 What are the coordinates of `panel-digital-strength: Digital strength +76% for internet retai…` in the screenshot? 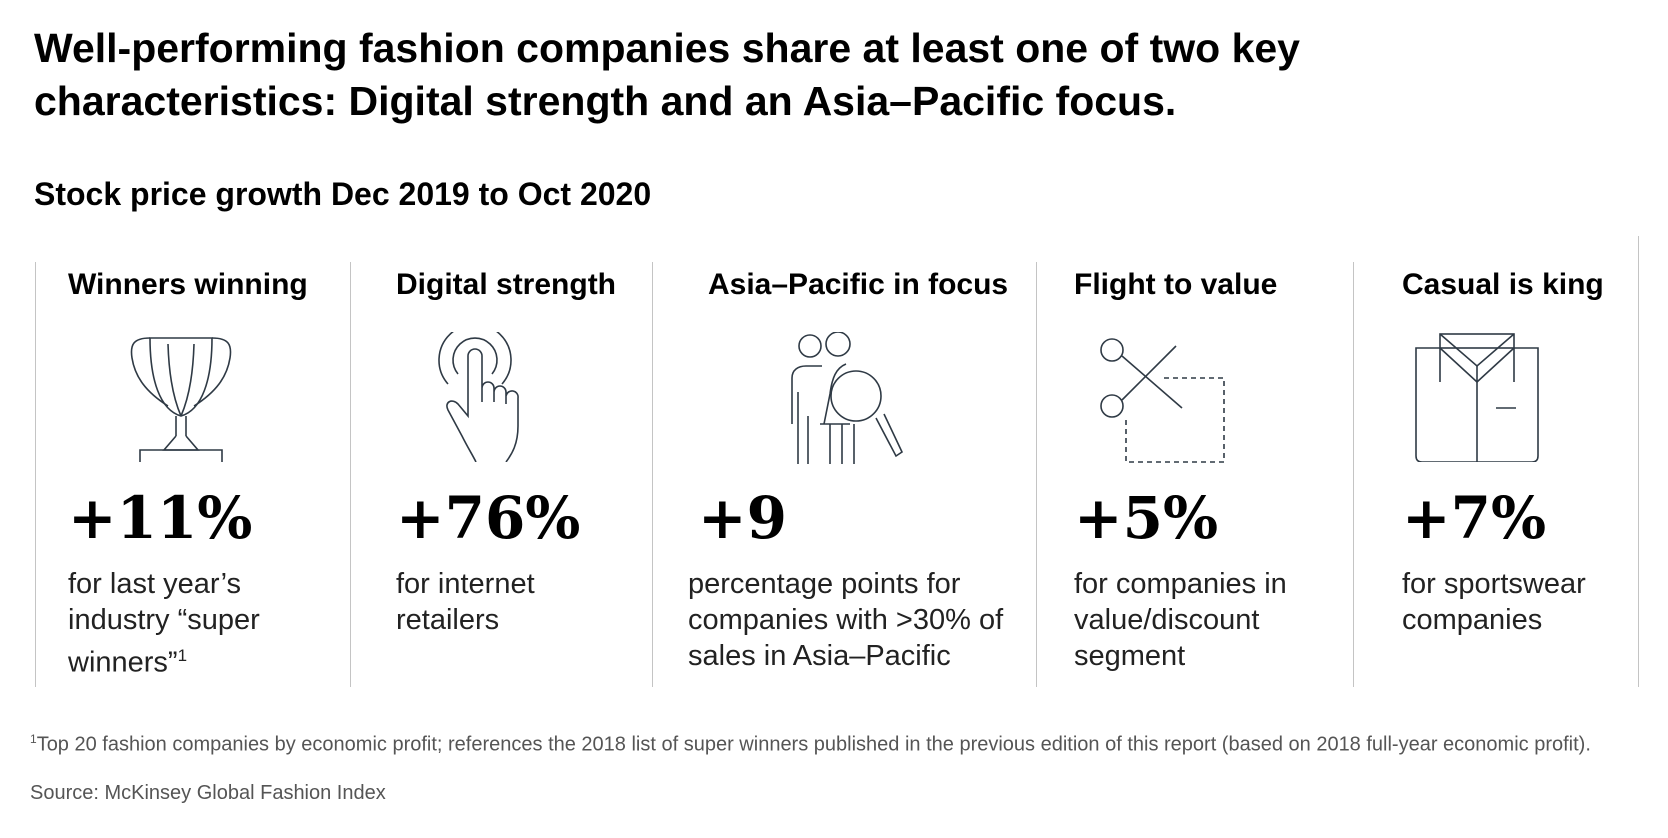 It's located at (521, 474).